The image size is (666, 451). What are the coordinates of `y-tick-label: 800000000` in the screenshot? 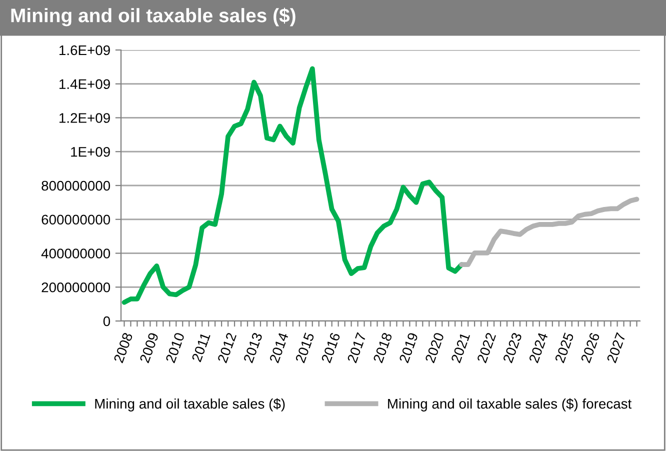 It's located at (76, 185).